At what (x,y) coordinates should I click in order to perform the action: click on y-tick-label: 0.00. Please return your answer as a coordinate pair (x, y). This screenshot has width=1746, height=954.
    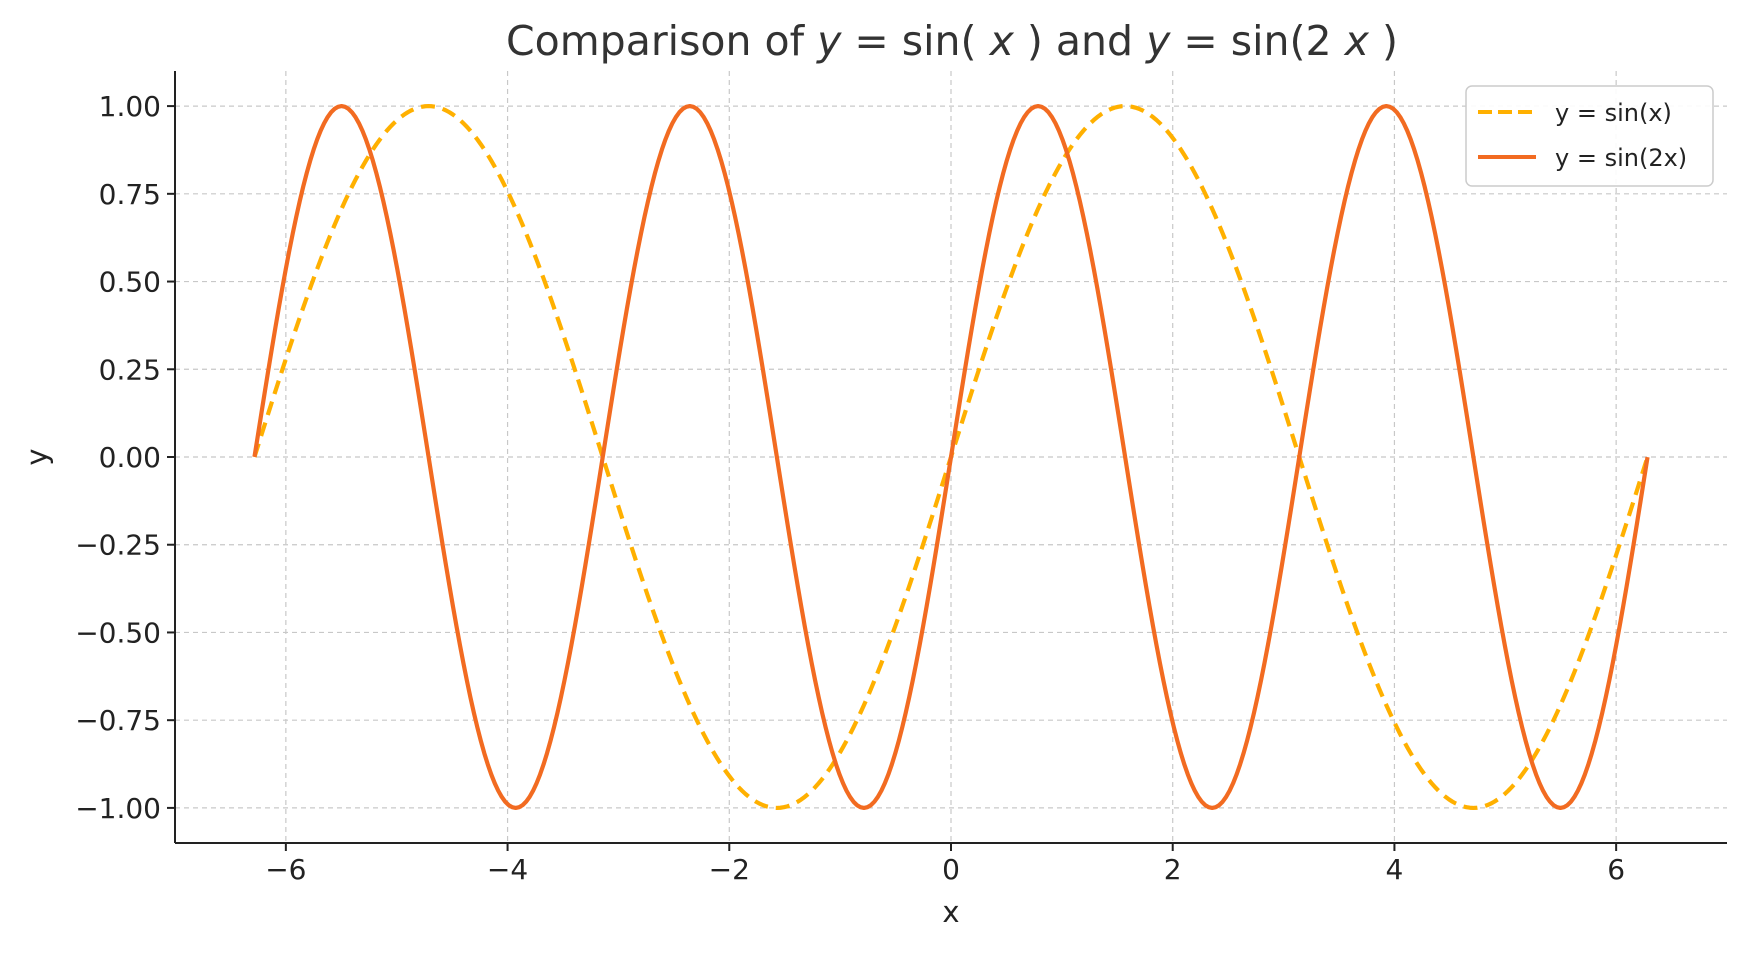
    Looking at the image, I should click on (130, 457).